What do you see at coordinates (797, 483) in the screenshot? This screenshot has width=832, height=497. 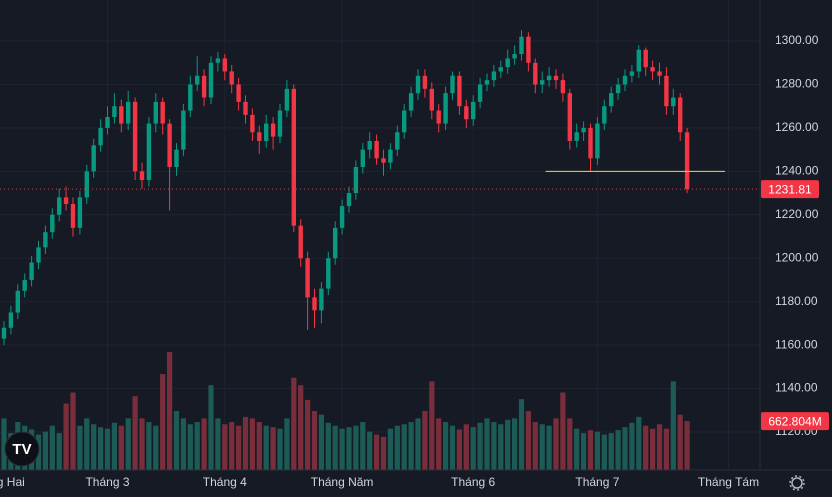 I see `settings-icon` at bounding box center [797, 483].